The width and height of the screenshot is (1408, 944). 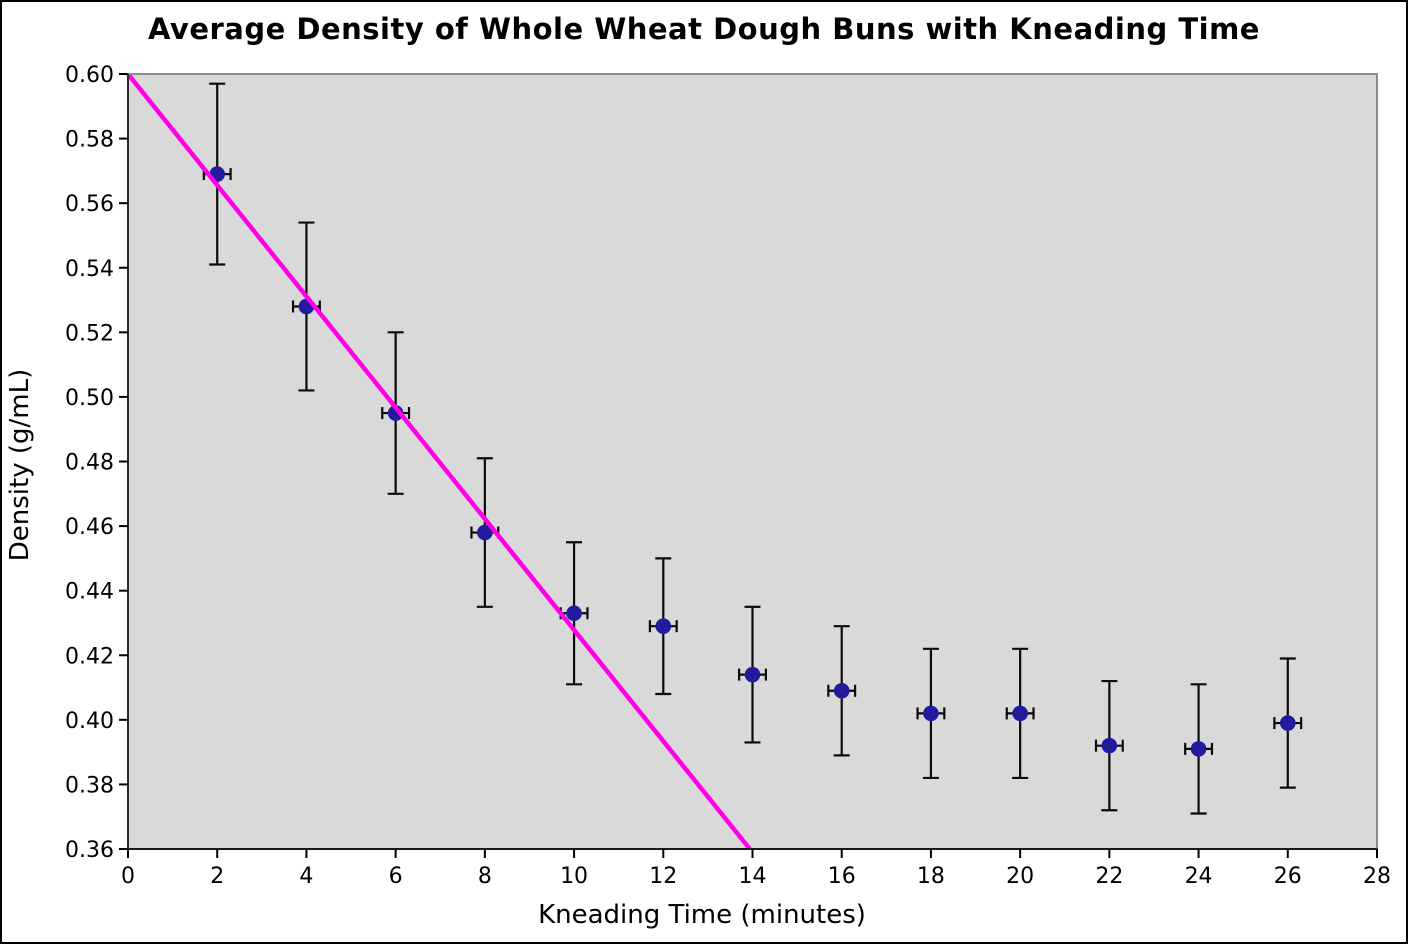 I want to click on y-tick-label: 0.40, so click(x=89, y=721).